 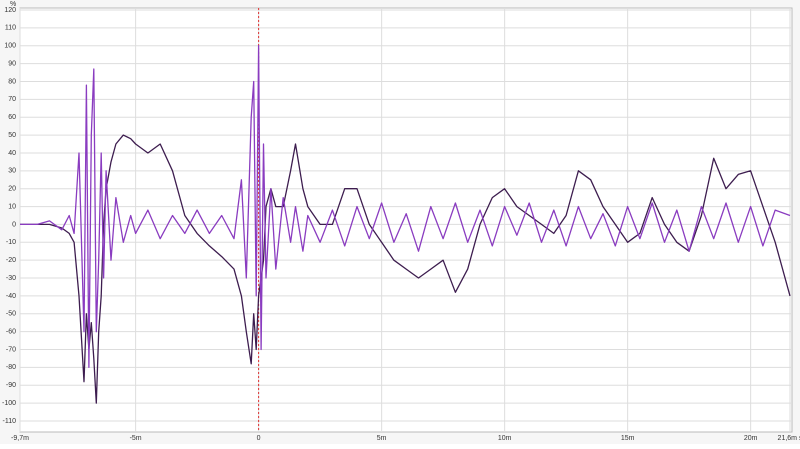 What do you see at coordinates (20, 438) in the screenshot?
I see `x-tick-label: -9,7m` at bounding box center [20, 438].